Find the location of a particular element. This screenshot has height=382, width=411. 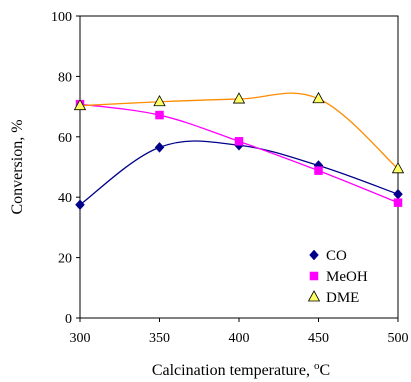

legend: CO MeOH DME is located at coordinates (337, 277).